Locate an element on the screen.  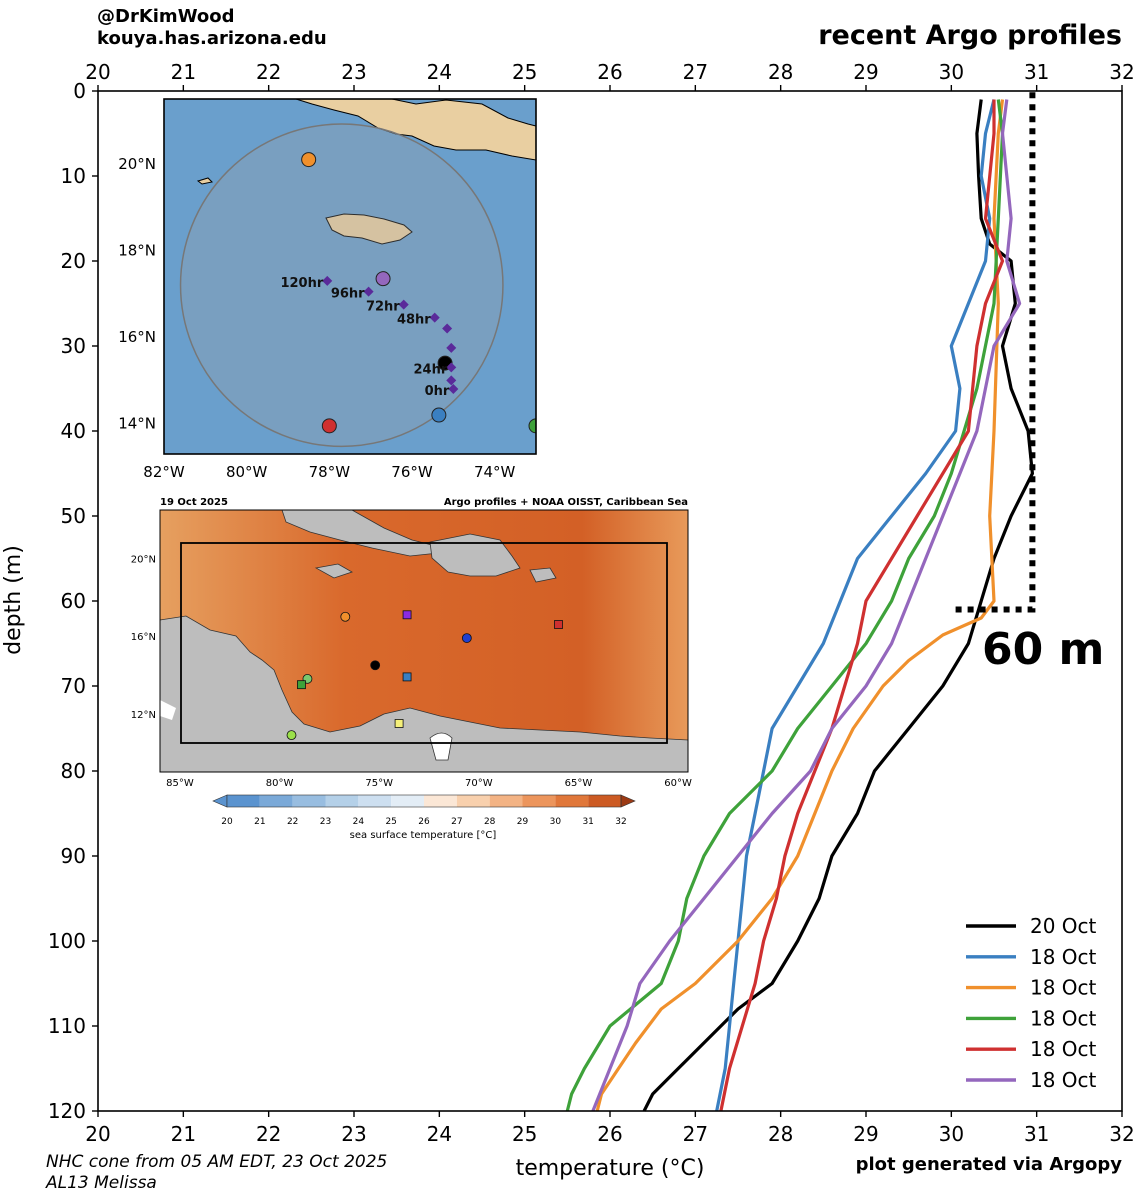
cone-lat-label: 18°N is located at coordinates (137, 251).